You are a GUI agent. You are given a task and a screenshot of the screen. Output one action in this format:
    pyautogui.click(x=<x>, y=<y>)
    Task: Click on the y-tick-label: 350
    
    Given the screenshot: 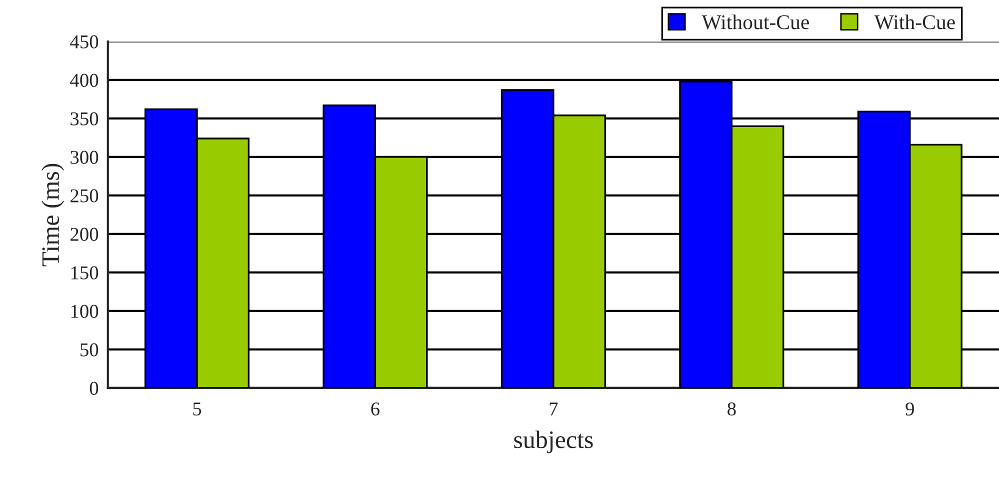 What is the action you would take?
    pyautogui.click(x=84, y=119)
    